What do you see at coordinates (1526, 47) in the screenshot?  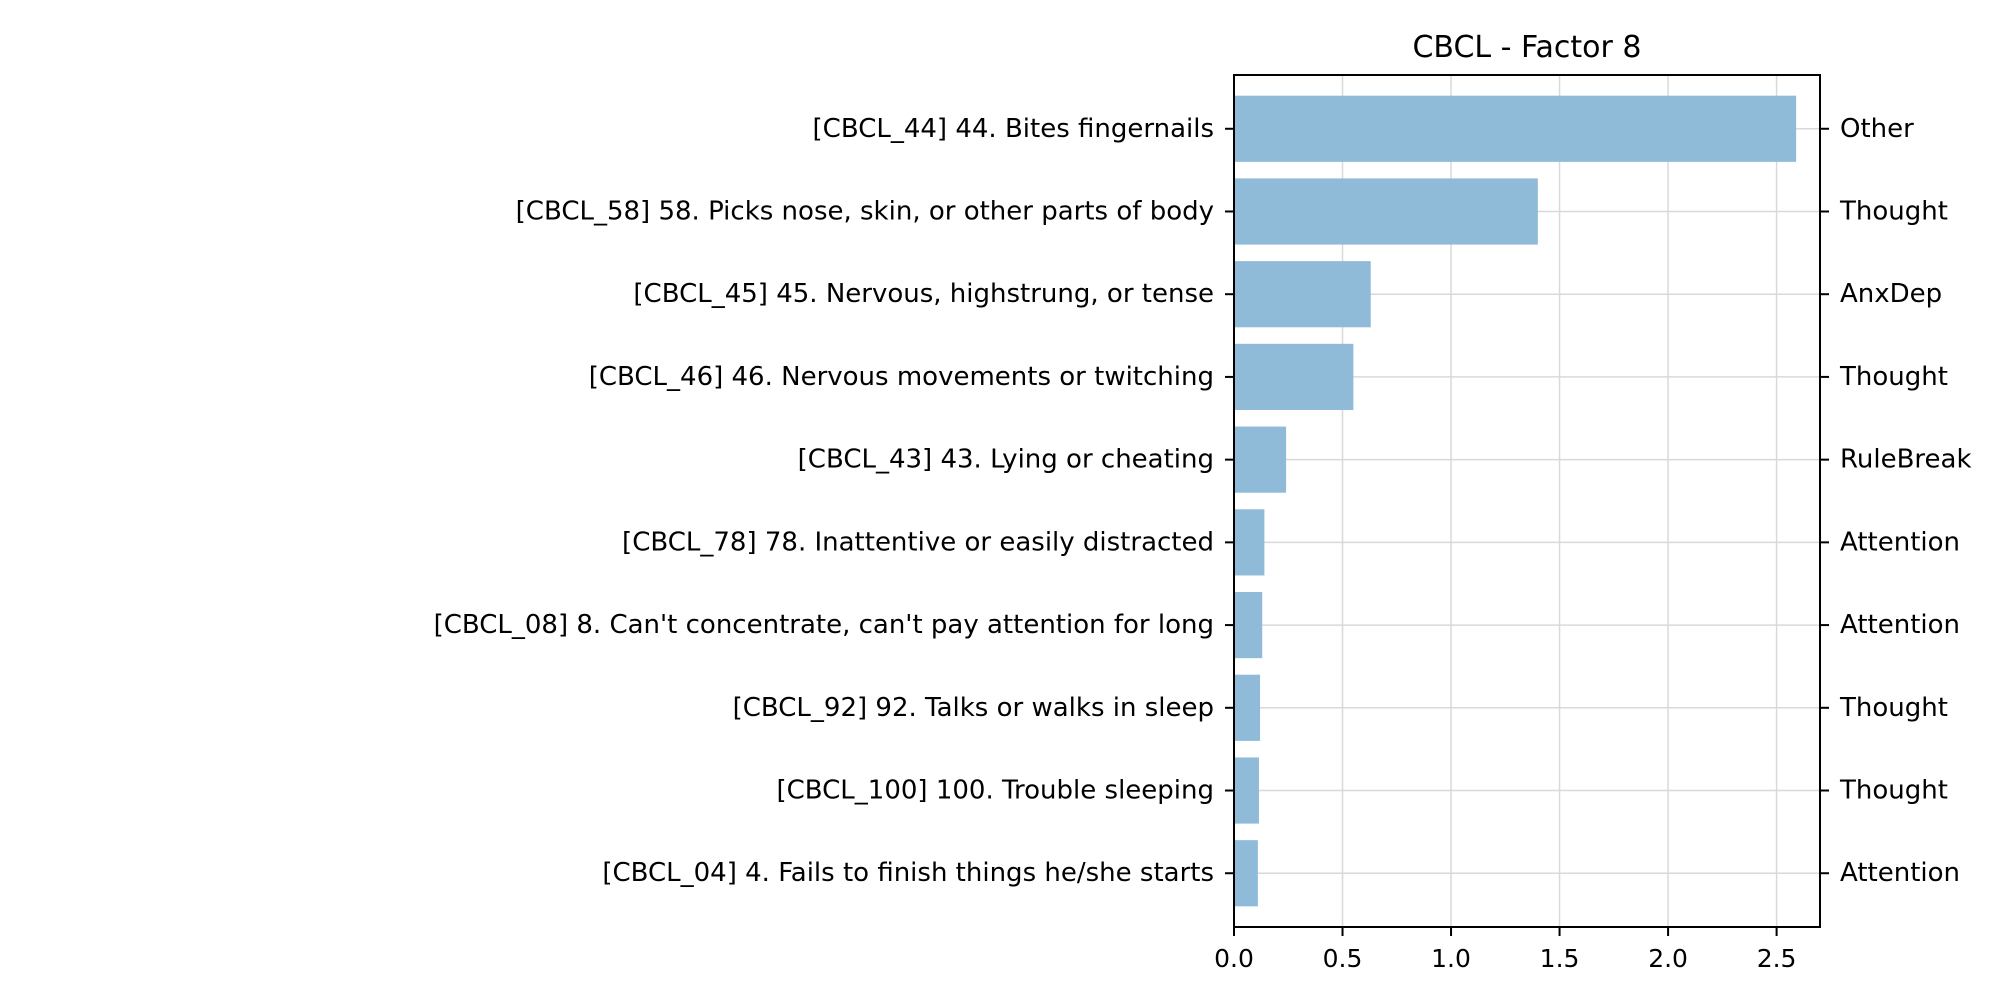 I see `chart-title: CBCL - Factor 8` at bounding box center [1526, 47].